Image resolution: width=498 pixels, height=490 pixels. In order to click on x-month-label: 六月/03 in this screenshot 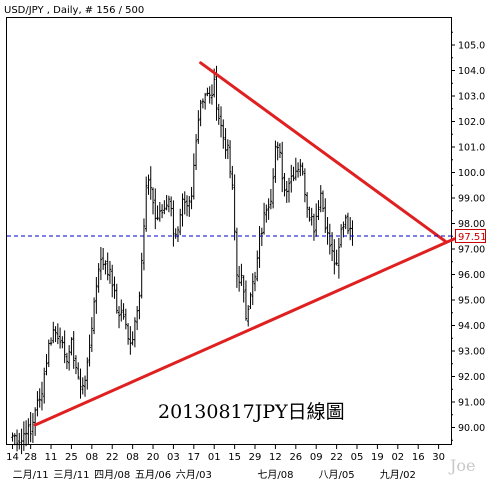, I will do `click(194, 475)`.